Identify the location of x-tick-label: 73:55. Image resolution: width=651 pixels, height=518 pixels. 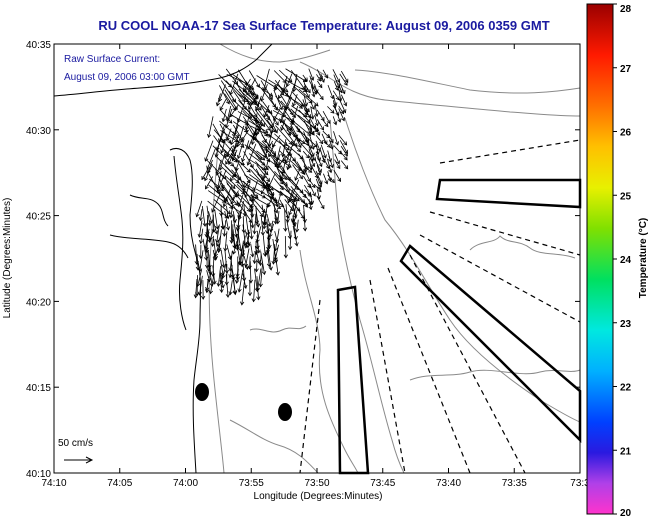
(251, 483).